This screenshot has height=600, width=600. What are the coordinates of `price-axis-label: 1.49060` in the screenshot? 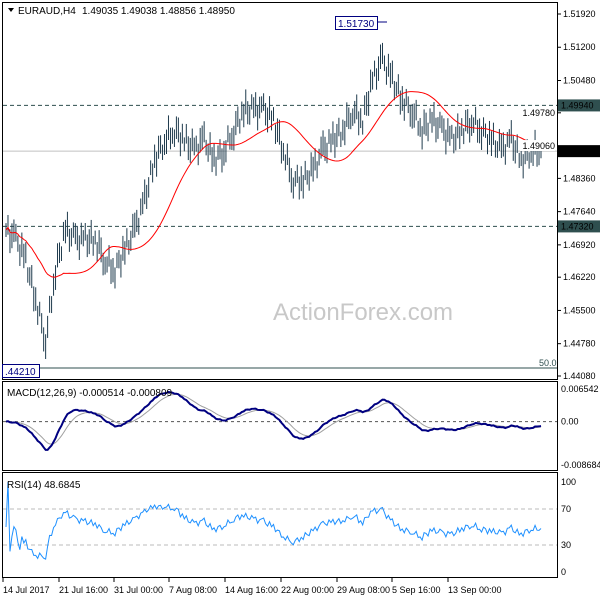 It's located at (538, 146).